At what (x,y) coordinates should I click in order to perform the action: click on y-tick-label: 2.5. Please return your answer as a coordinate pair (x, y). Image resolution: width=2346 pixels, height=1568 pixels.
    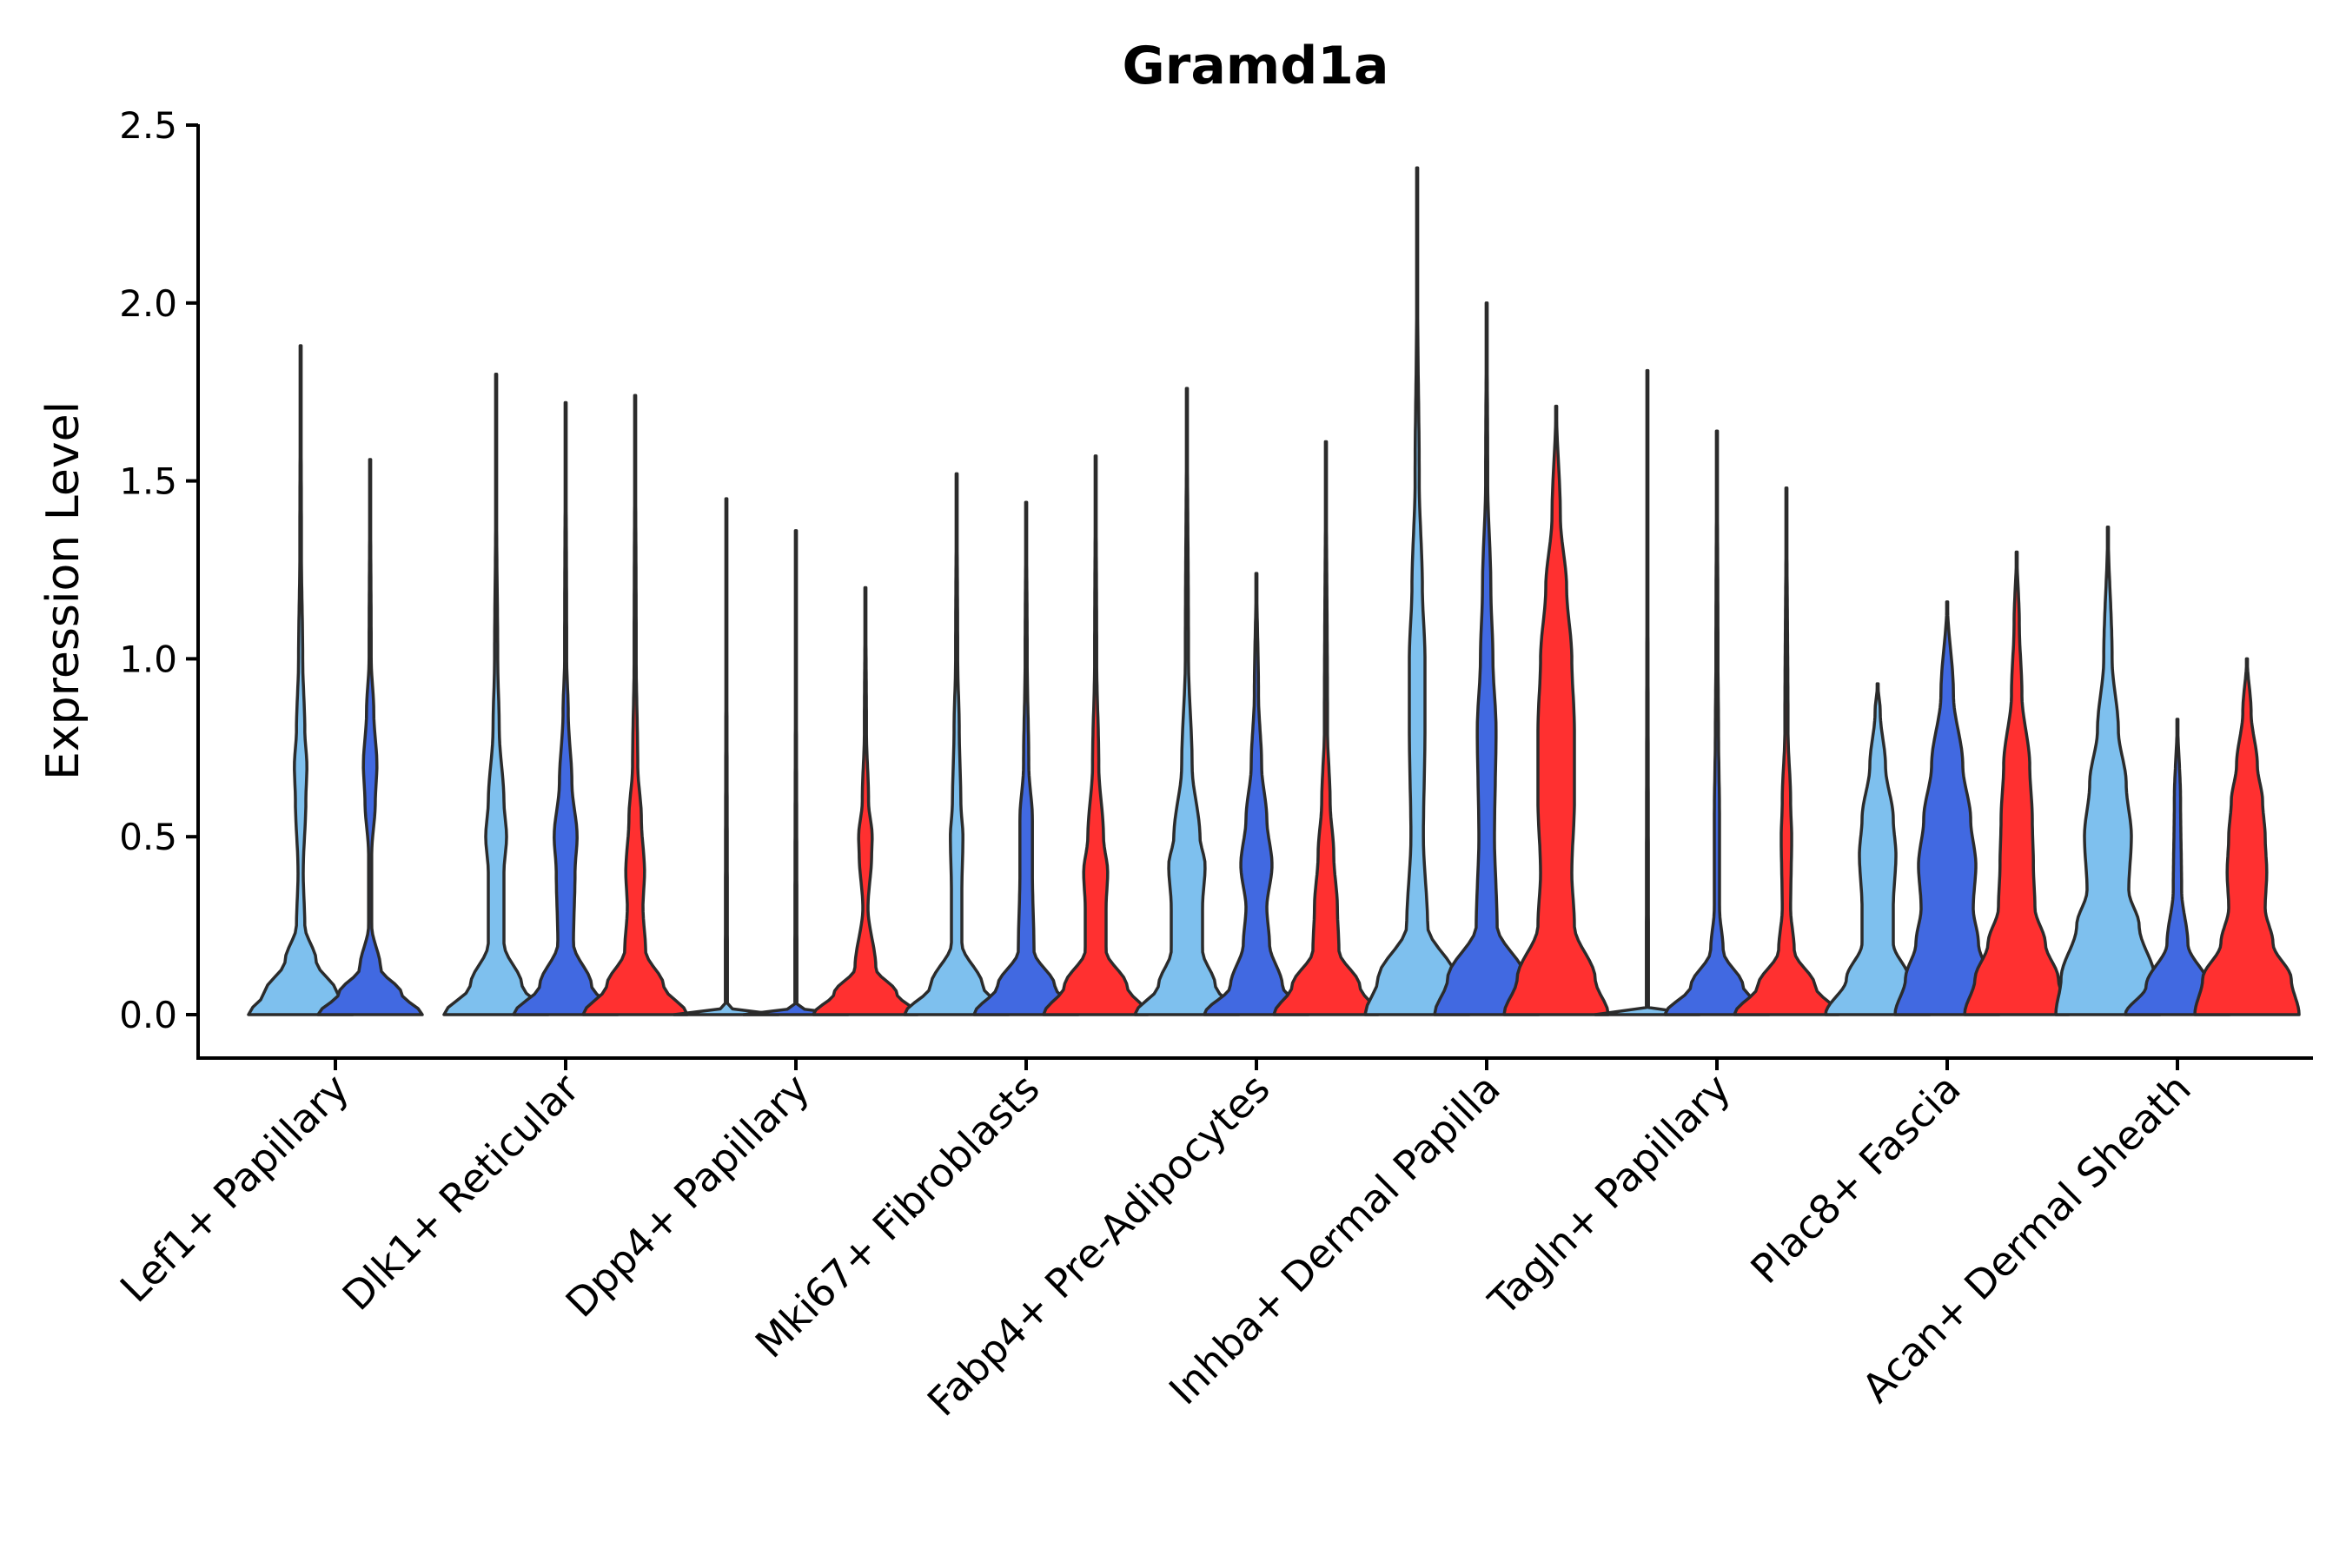
    Looking at the image, I should click on (148, 125).